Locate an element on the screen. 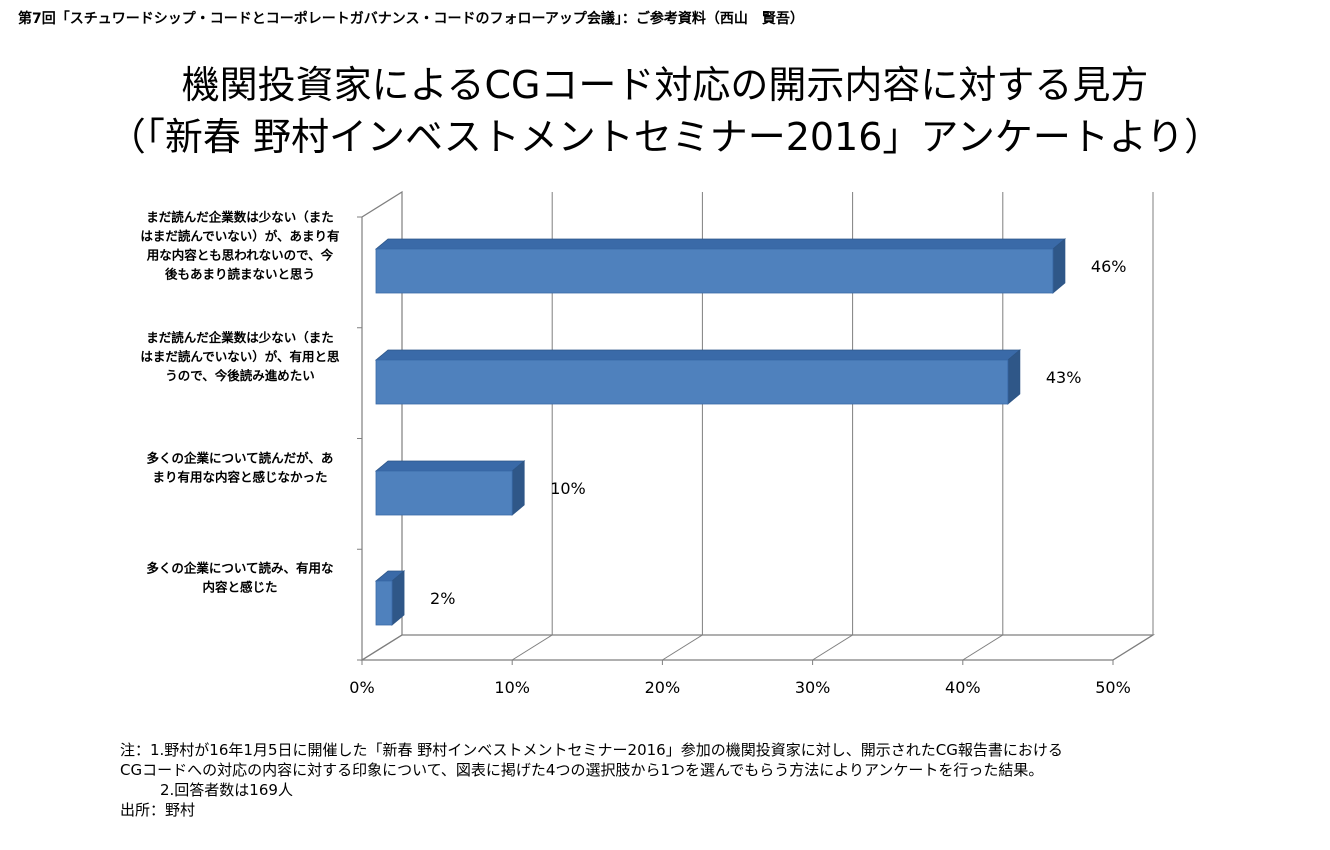 The height and width of the screenshot is (850, 1330). x-tick-label: 10% is located at coordinates (512, 687).